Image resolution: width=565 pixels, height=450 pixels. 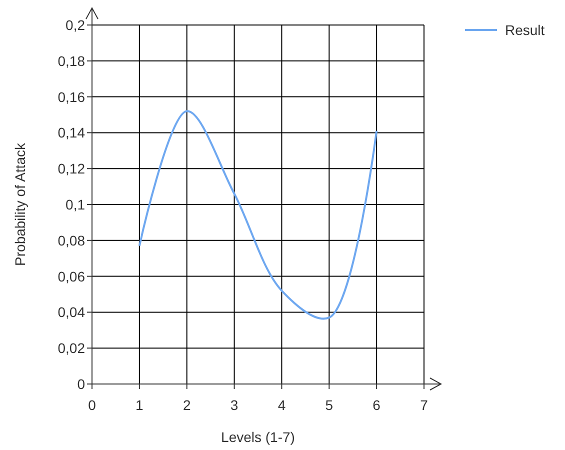 What do you see at coordinates (329, 405) in the screenshot?
I see `x-tick-label: 5` at bounding box center [329, 405].